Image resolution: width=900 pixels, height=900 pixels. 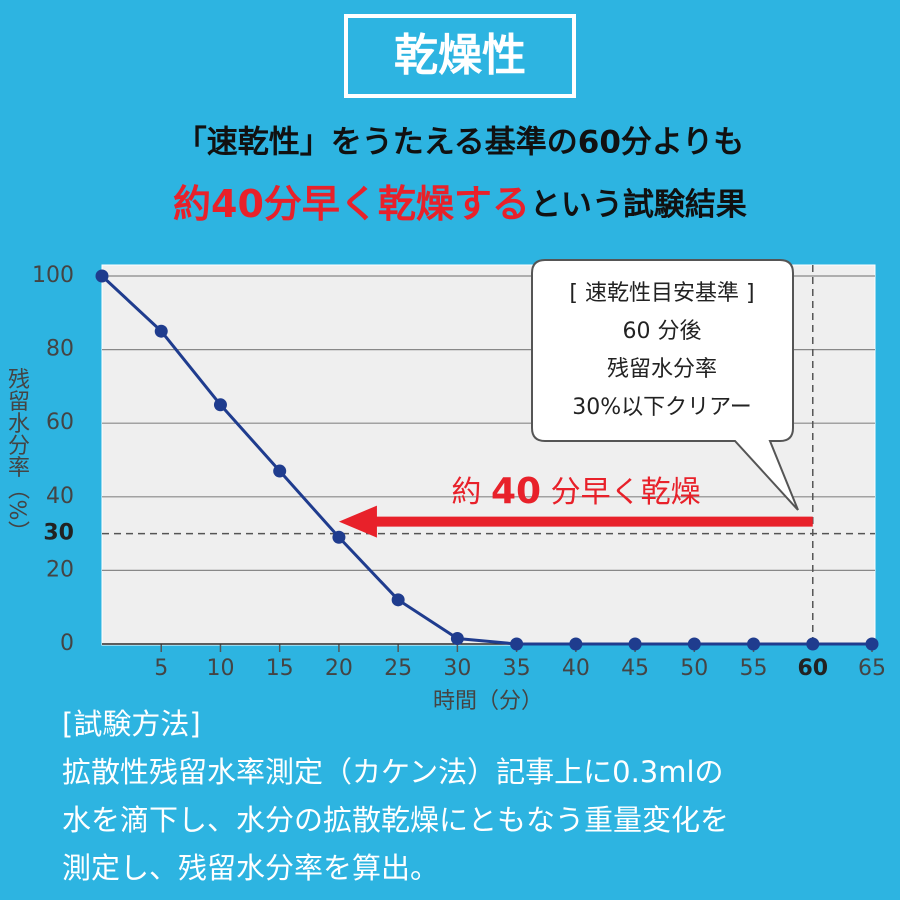 I want to click on x-tick-label: 10, so click(x=220, y=668).